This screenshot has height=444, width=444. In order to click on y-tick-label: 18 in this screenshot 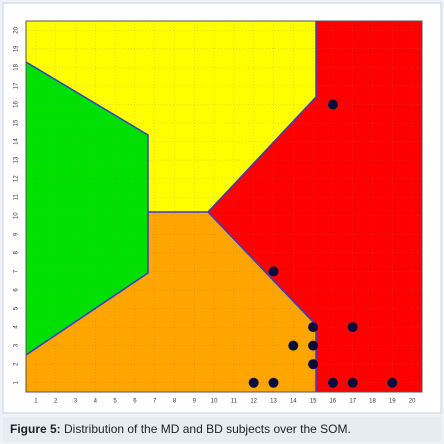, I will do `click(17, 66)`.